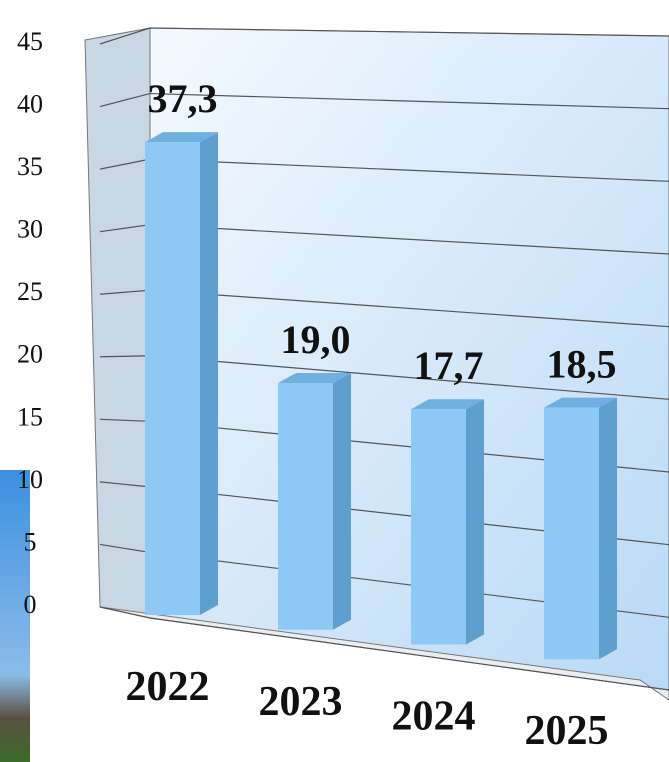 The width and height of the screenshot is (669, 762). What do you see at coordinates (434, 716) in the screenshot?
I see `x-tick-label: 2024` at bounding box center [434, 716].